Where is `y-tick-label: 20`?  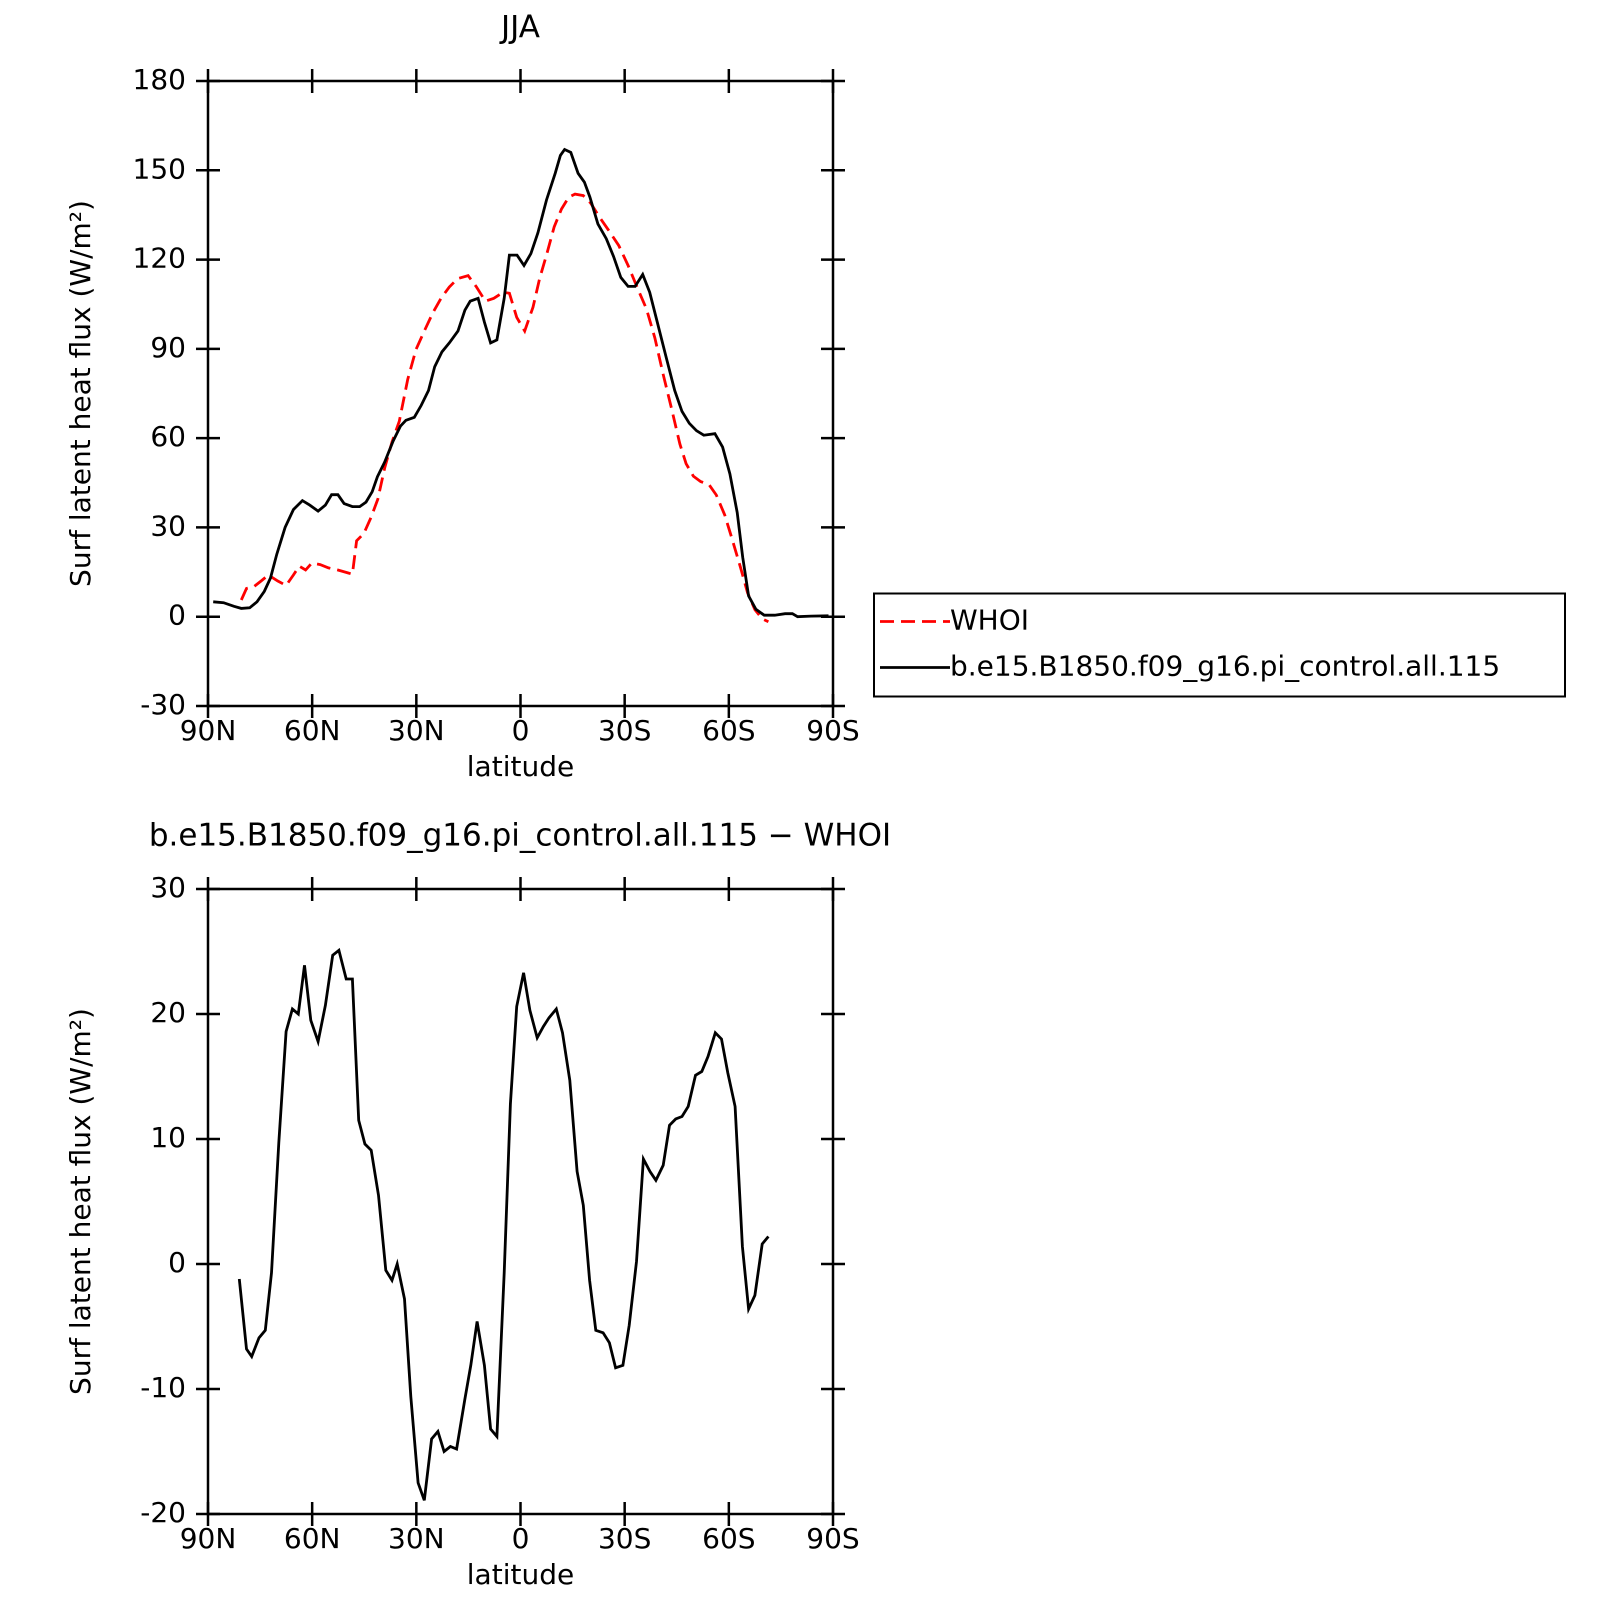 y-tick-label: 20 is located at coordinates (168, 1012).